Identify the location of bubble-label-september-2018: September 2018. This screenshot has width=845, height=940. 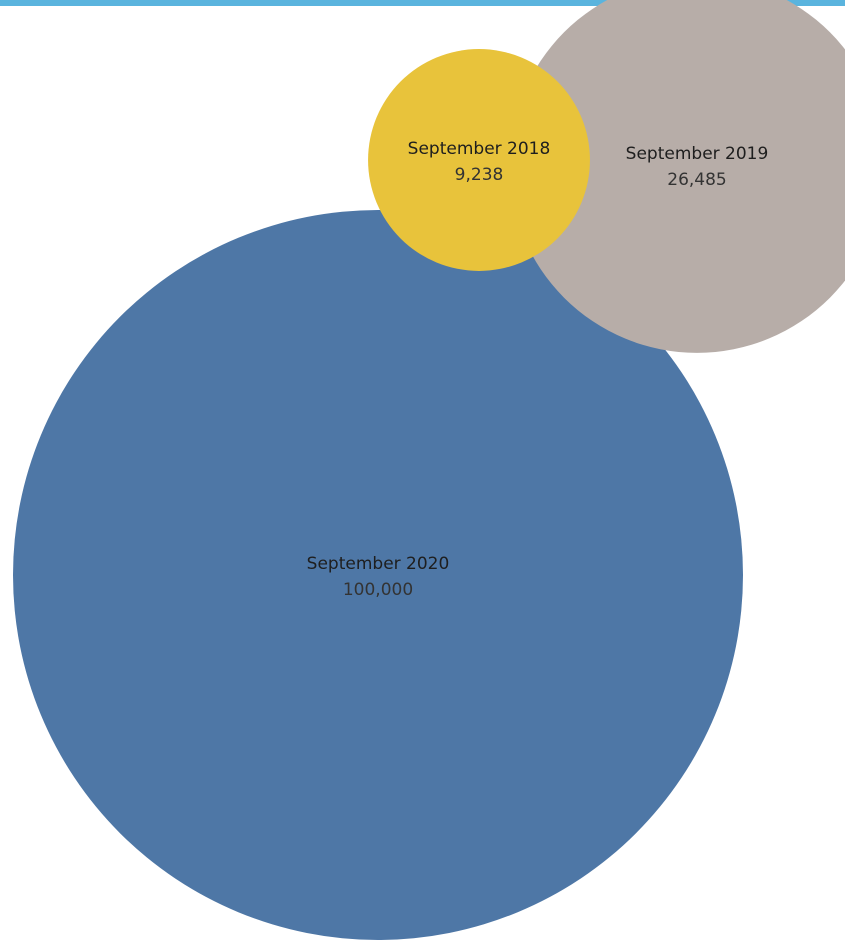
(479, 149).